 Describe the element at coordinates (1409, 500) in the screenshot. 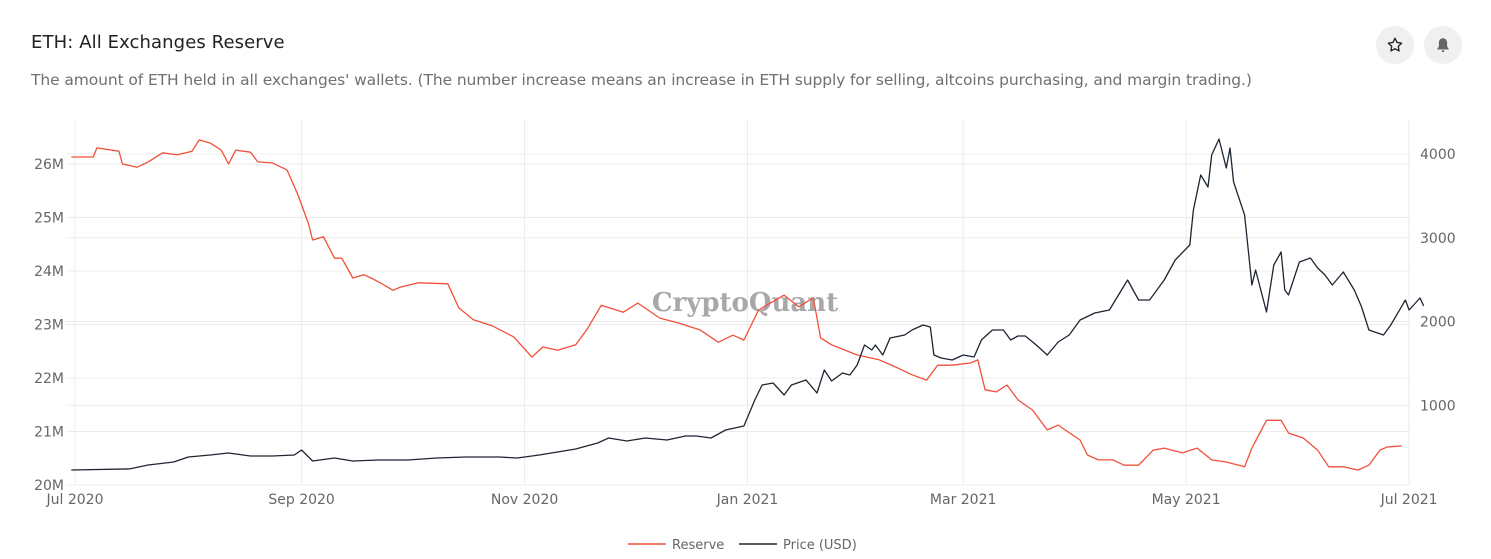

I see `x-tick-label: Jul 2021` at that location.